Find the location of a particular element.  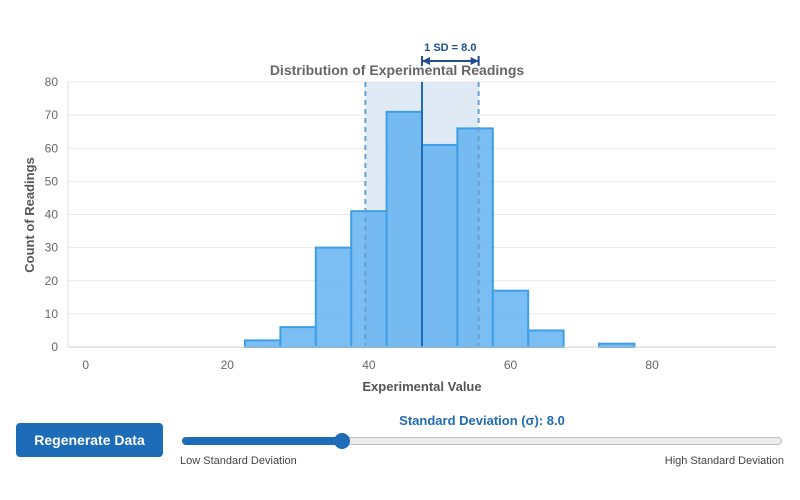

x-tick-label: 60 is located at coordinates (511, 365).